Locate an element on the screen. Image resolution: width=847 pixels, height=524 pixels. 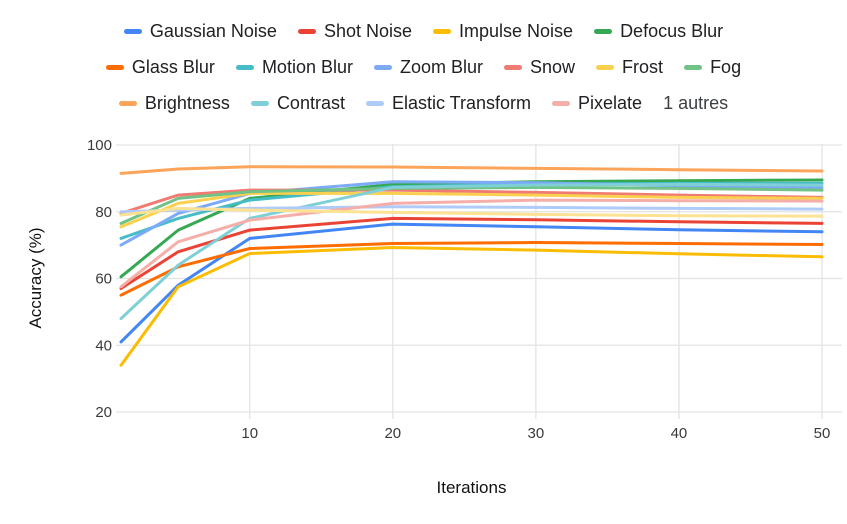
legend-item-label: Glass Blur is located at coordinates (173, 66).